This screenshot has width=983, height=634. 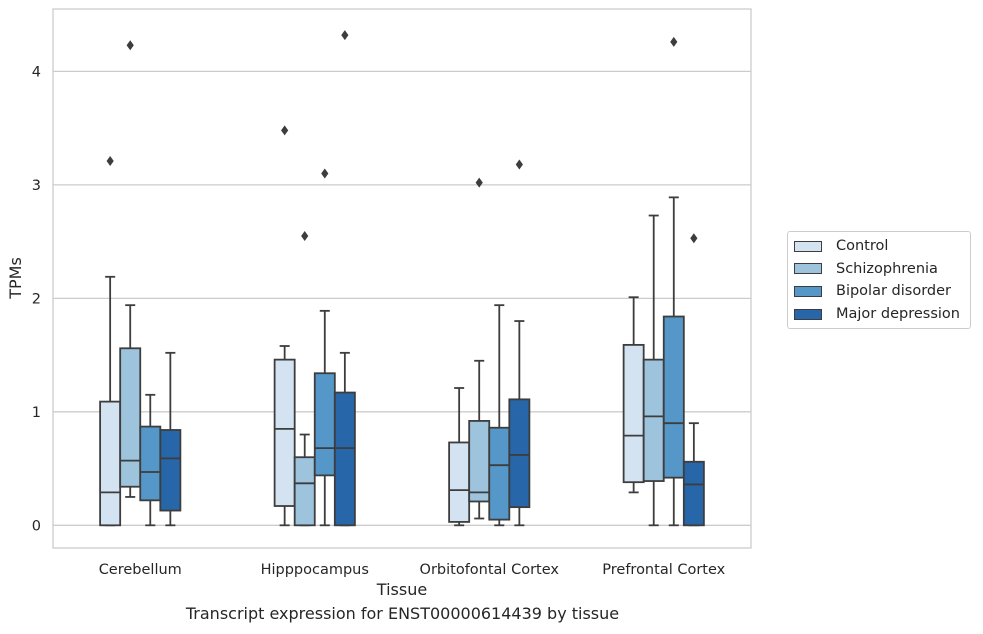 I want to click on legend-label: Major depression, so click(x=898, y=314).